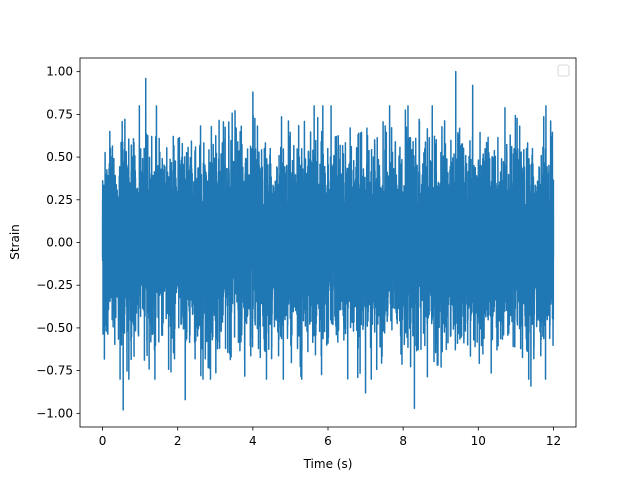 Image resolution: width=640 pixels, height=480 pixels. What do you see at coordinates (478, 441) in the screenshot?
I see `x-tick-label: 10` at bounding box center [478, 441].